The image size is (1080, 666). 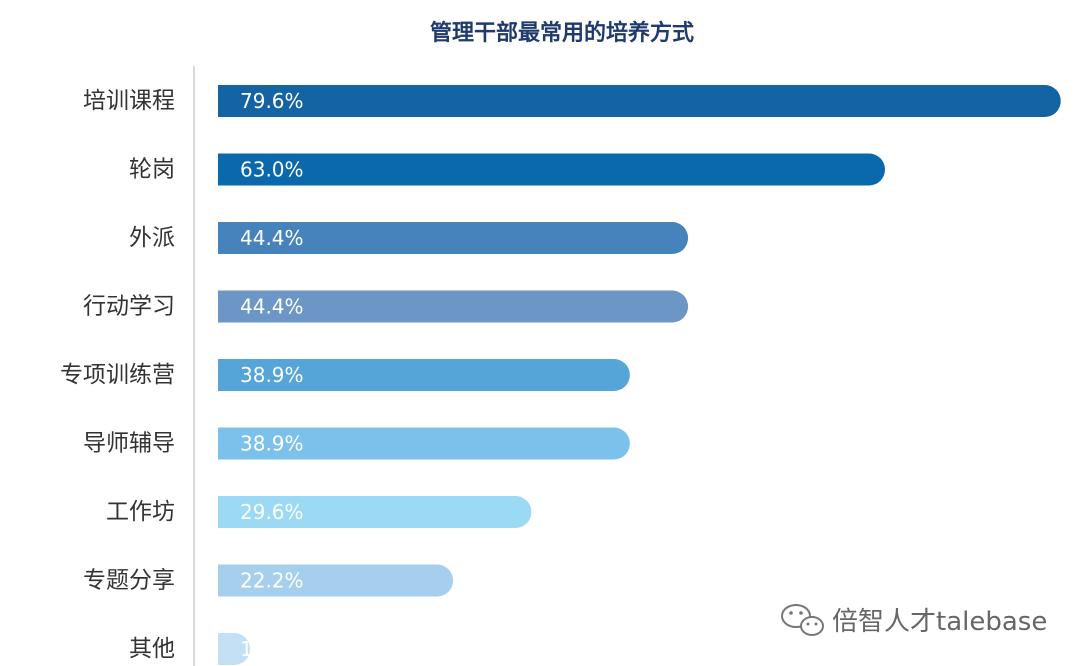 What do you see at coordinates (140, 512) in the screenshot?
I see `category-label: 工作坊` at bounding box center [140, 512].